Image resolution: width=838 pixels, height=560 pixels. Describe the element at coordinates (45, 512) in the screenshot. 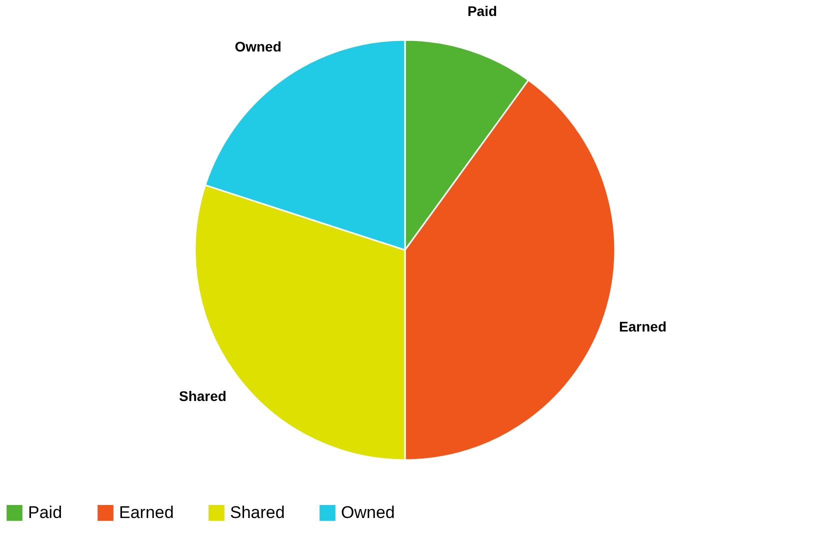

I see `legend-label: Paid` at that location.